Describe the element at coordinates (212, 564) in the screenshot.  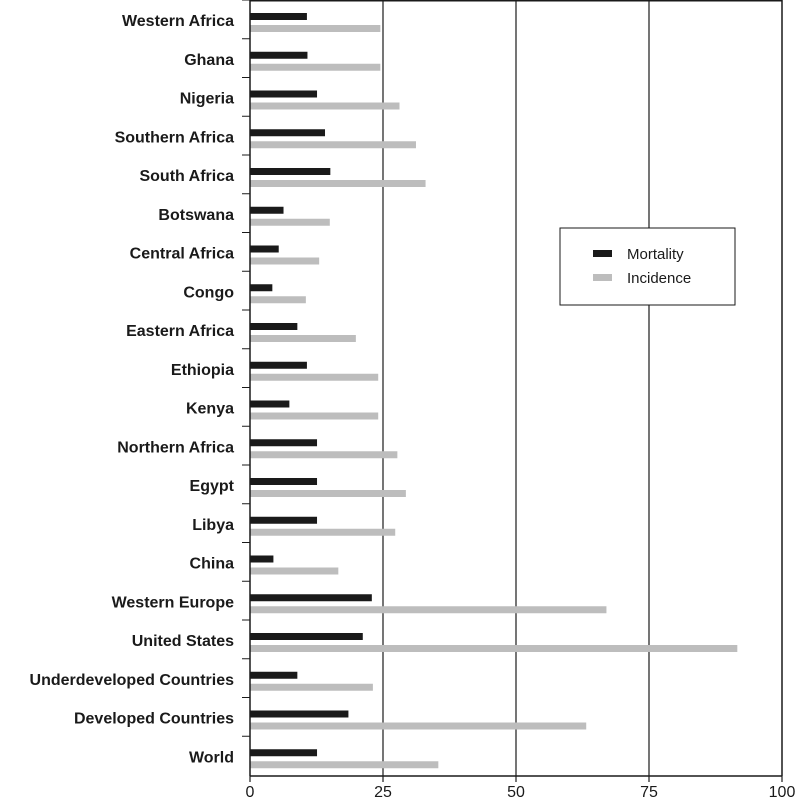
I see `category-label: China` at that location.